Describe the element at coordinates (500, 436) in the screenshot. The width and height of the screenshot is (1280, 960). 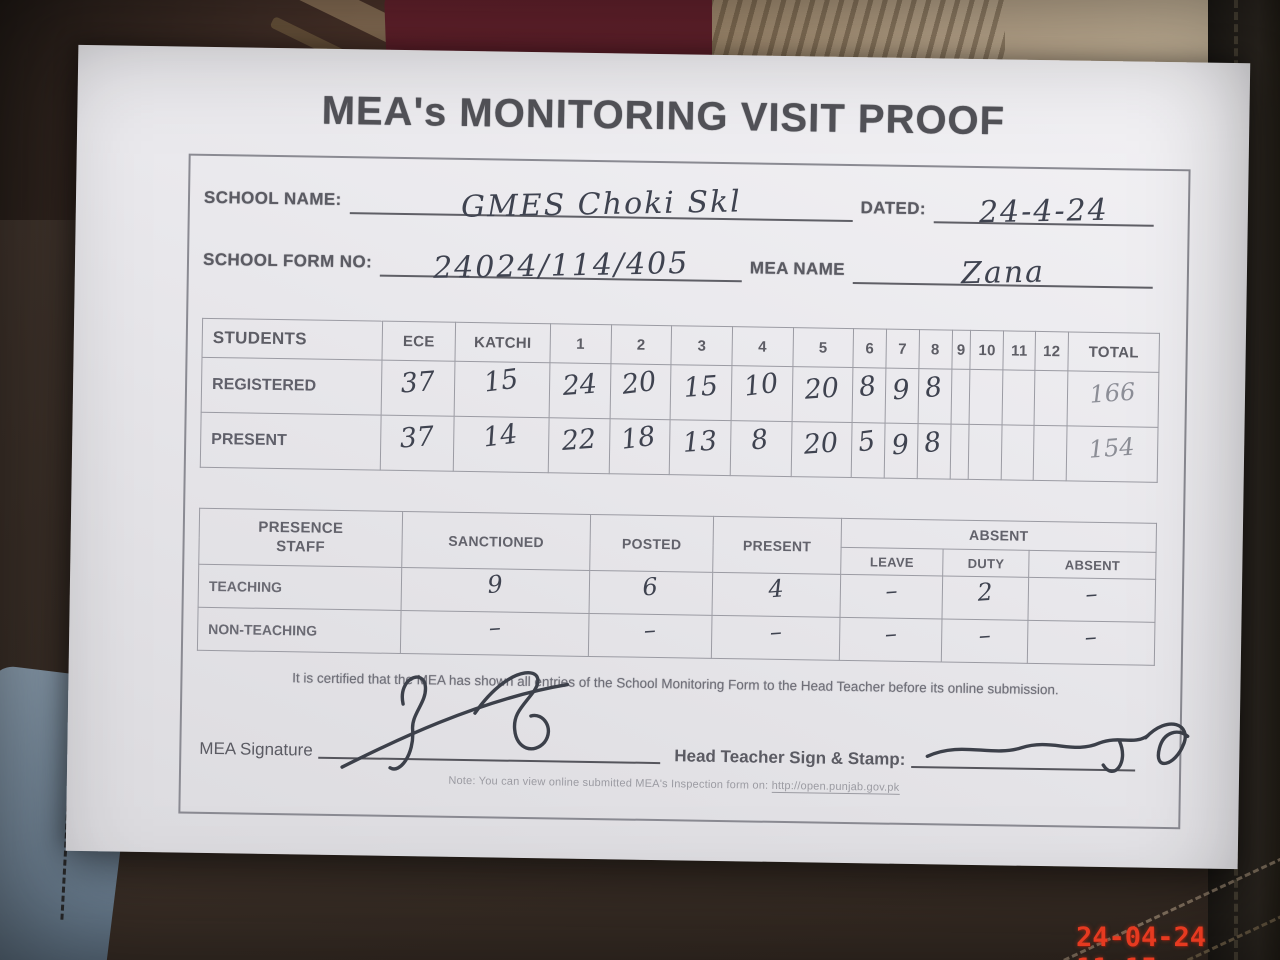
I see `handwritten-value: 14` at that location.